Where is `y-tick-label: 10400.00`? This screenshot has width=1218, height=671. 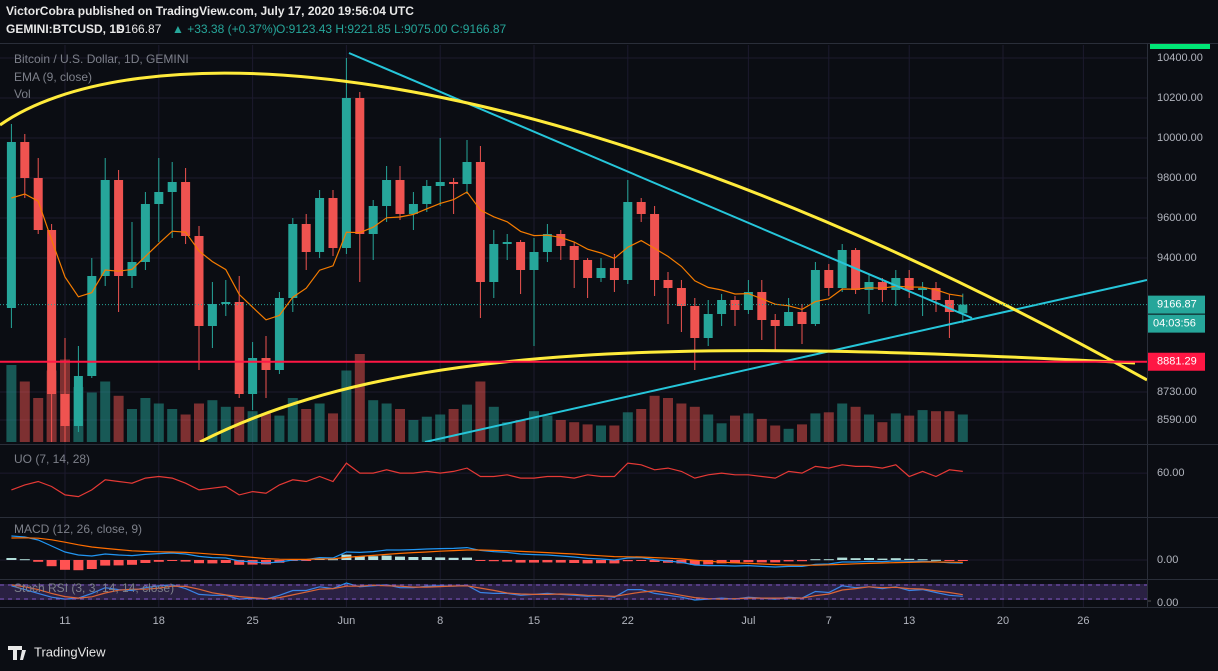
y-tick-label: 10400.00 is located at coordinates (1180, 58).